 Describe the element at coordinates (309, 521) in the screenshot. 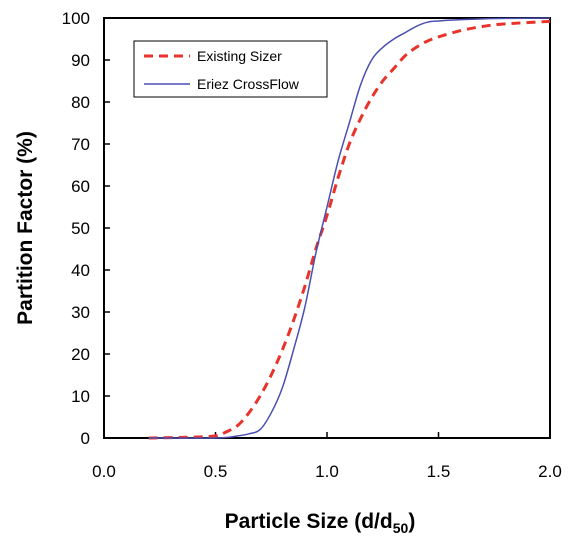

I see `x-axis-title-main: Particle Size (d/d` at that location.